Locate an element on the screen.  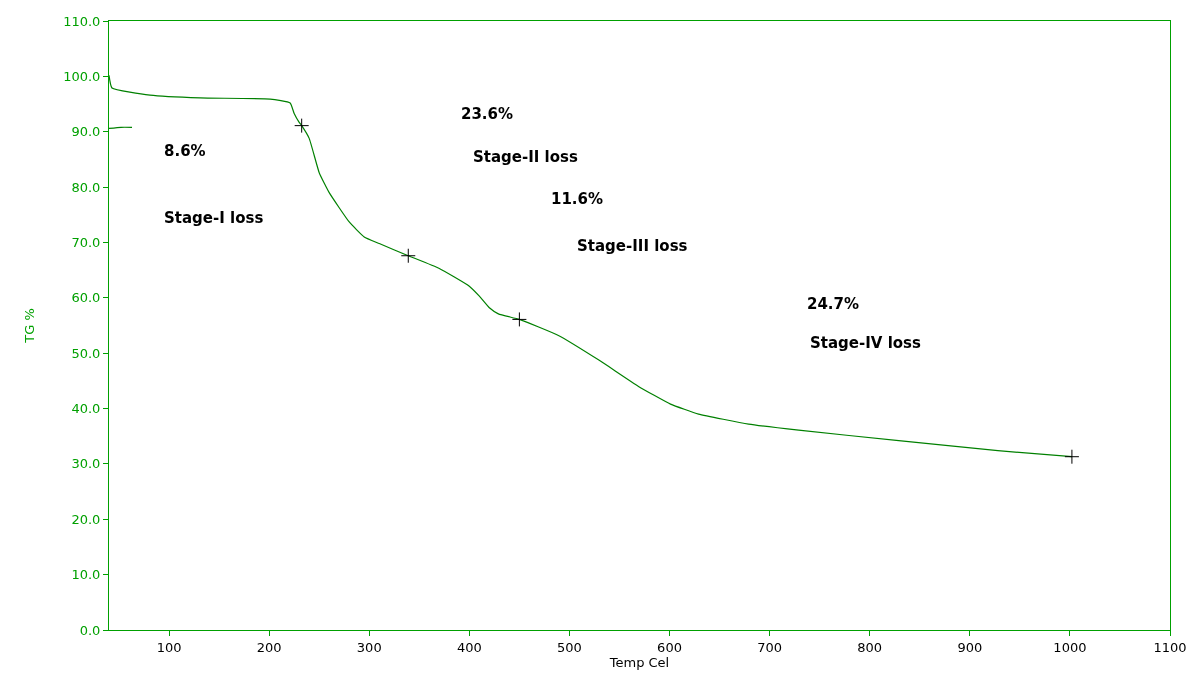
annotation: Stage-II loss is located at coordinates (525, 157).